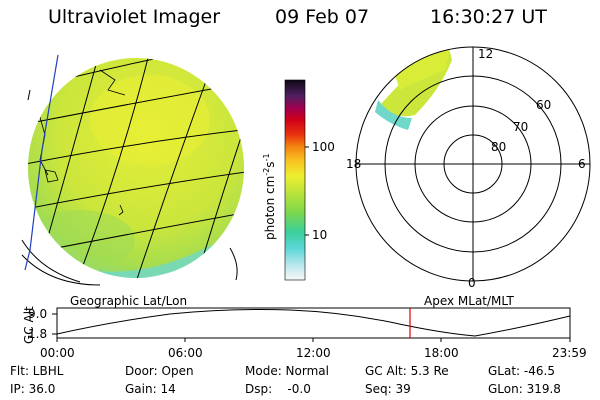 The image size is (600, 400). What do you see at coordinates (38, 334) in the screenshot?
I see `gc-alt-min: 1.8` at bounding box center [38, 334].